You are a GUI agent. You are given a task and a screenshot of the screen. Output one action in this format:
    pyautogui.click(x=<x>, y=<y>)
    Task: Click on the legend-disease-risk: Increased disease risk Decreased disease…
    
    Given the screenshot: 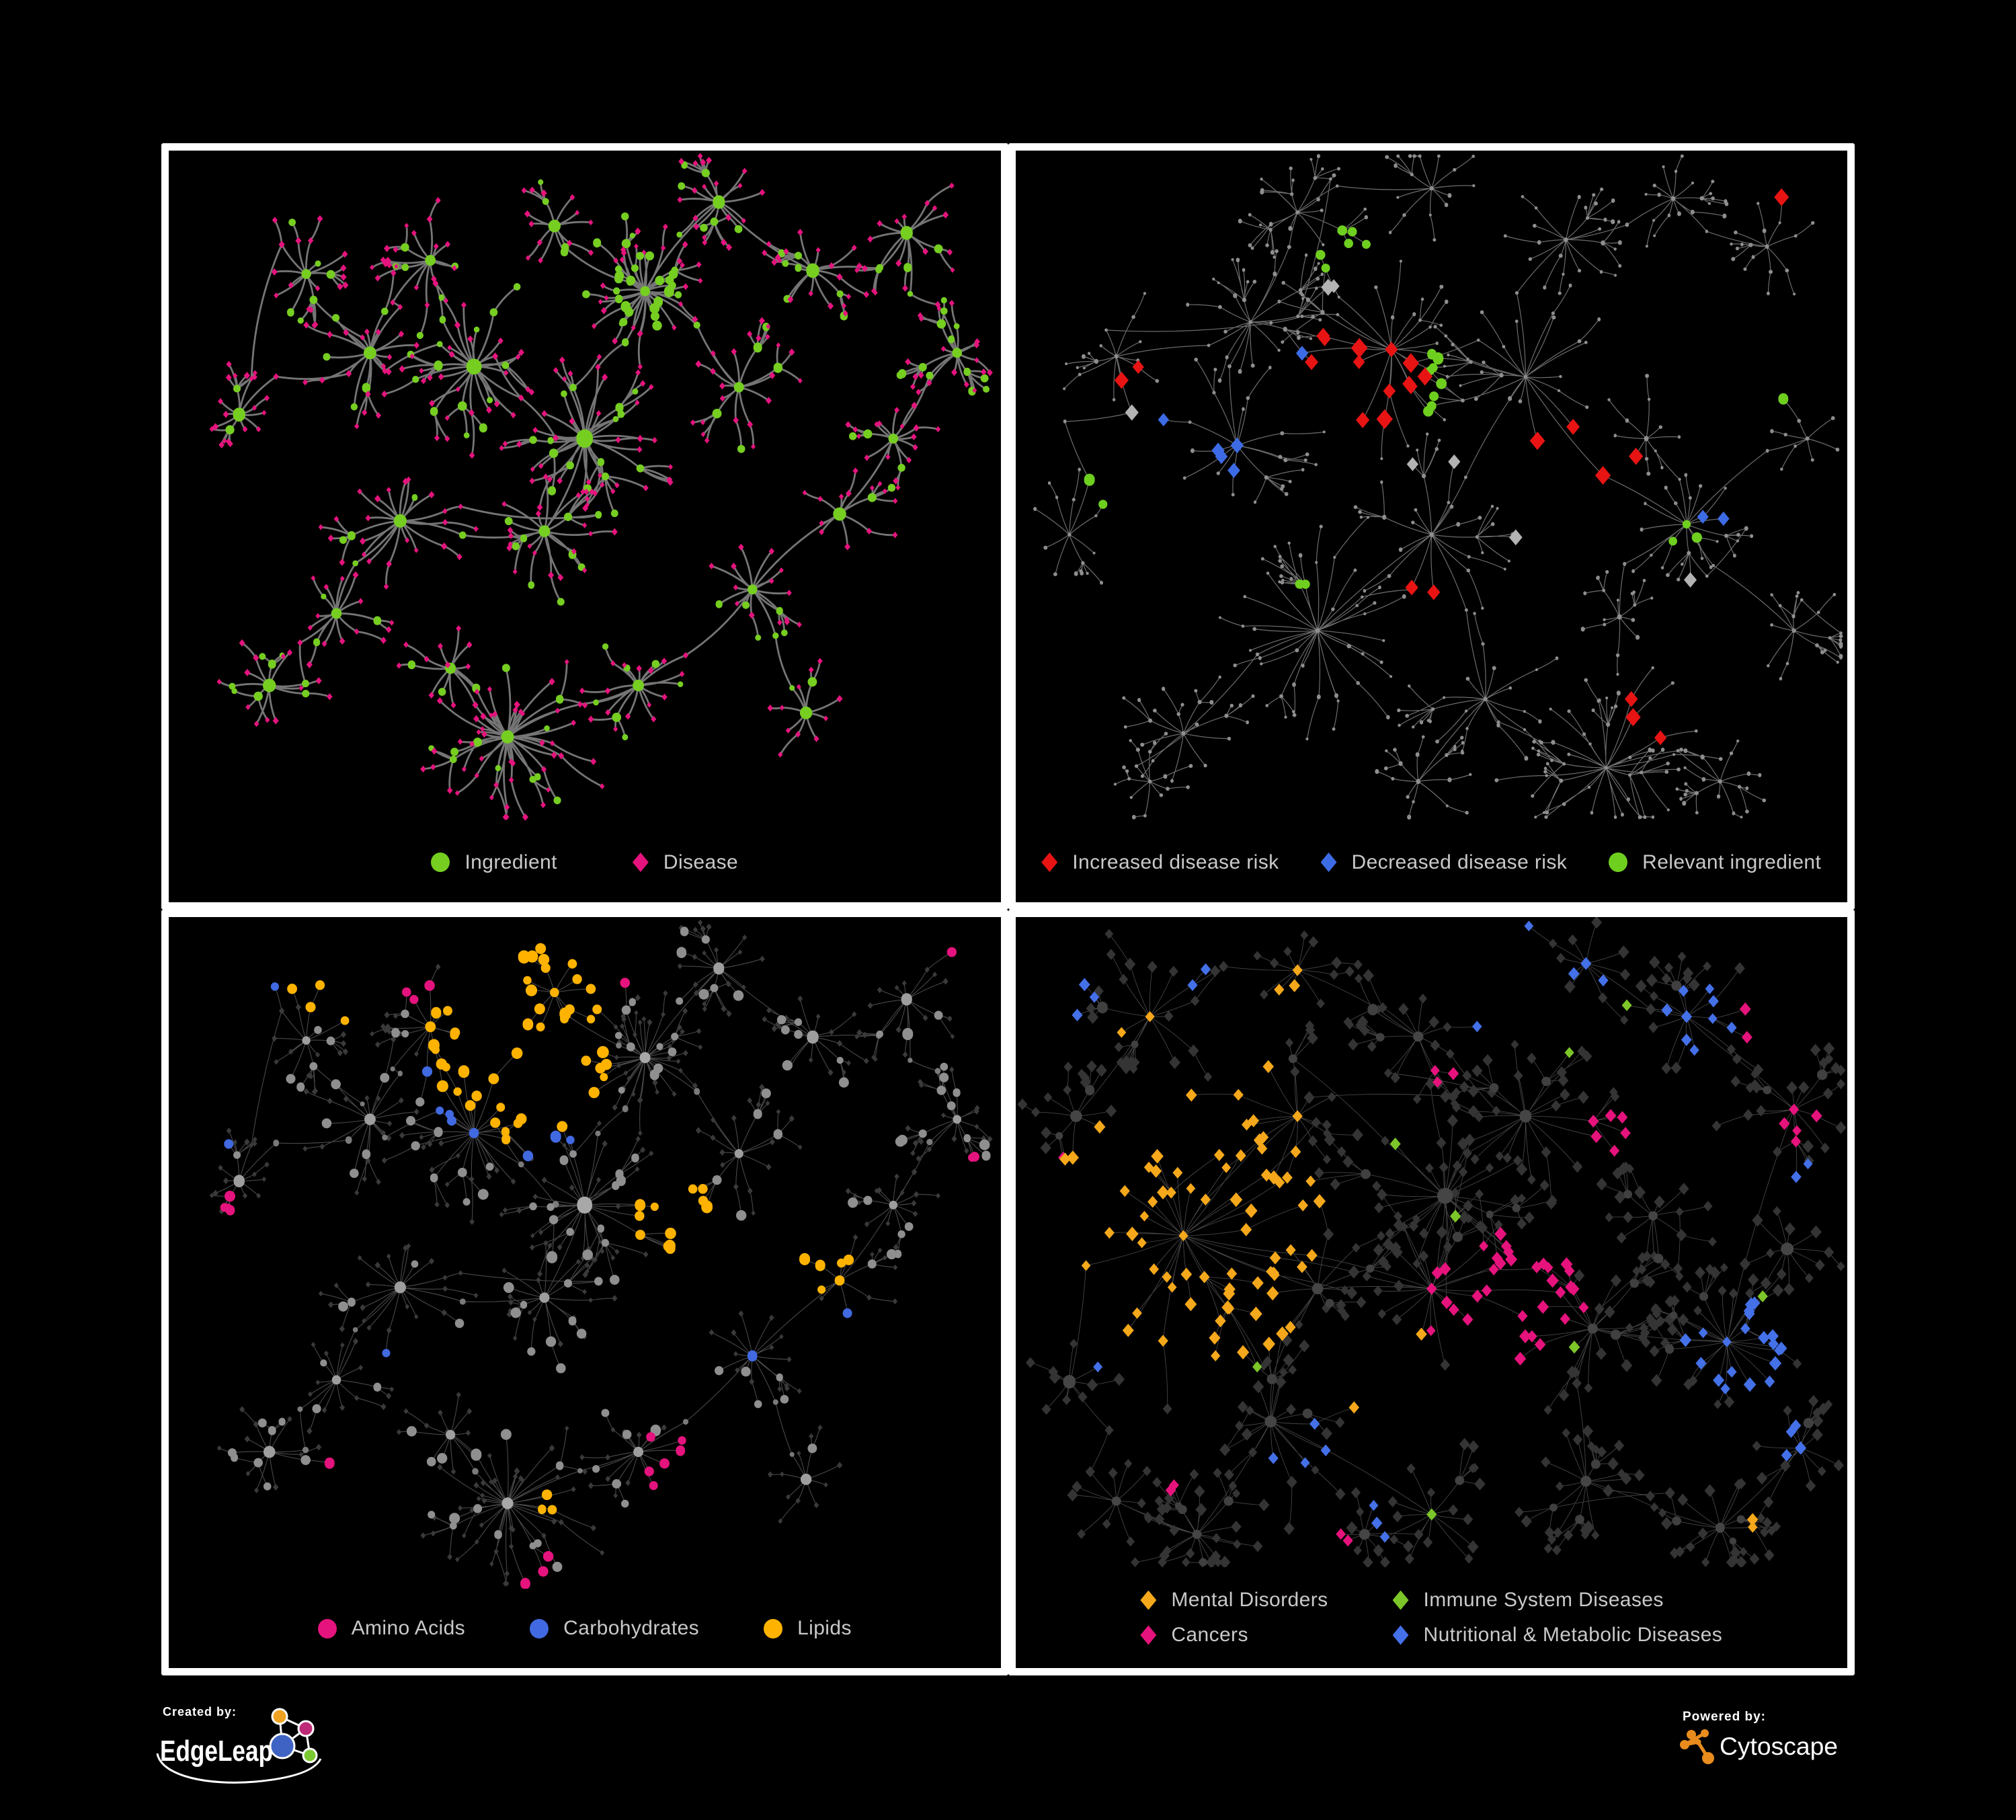 What is the action you would take?
    pyautogui.click(x=1432, y=862)
    